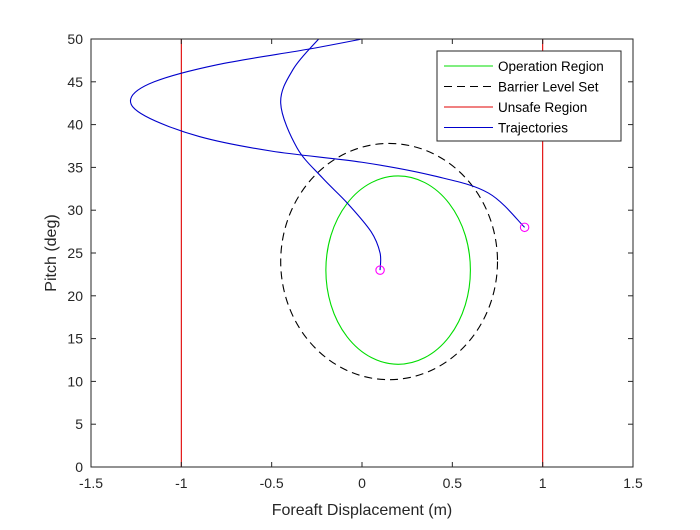 The height and width of the screenshot is (530, 700). What do you see at coordinates (51, 252) in the screenshot?
I see `y-axis-label: Pitch (deg)` at bounding box center [51, 252].